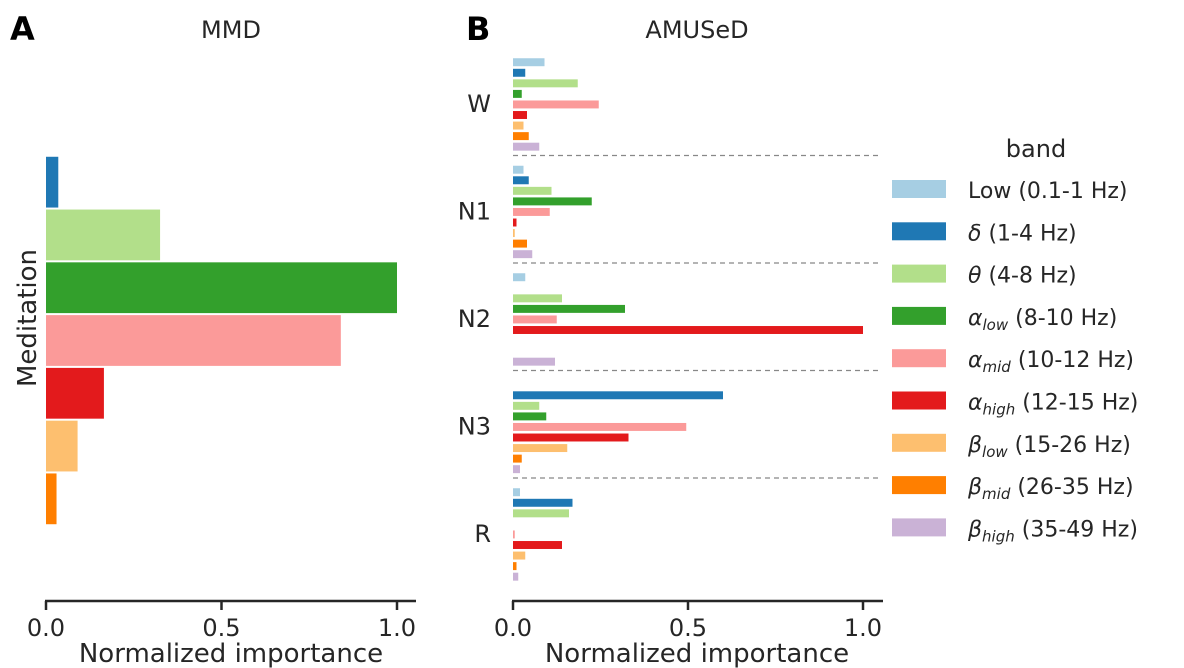 This screenshot has height=668, width=1184. Describe the element at coordinates (474, 211) in the screenshot. I see `category-label-n1: N1` at that location.